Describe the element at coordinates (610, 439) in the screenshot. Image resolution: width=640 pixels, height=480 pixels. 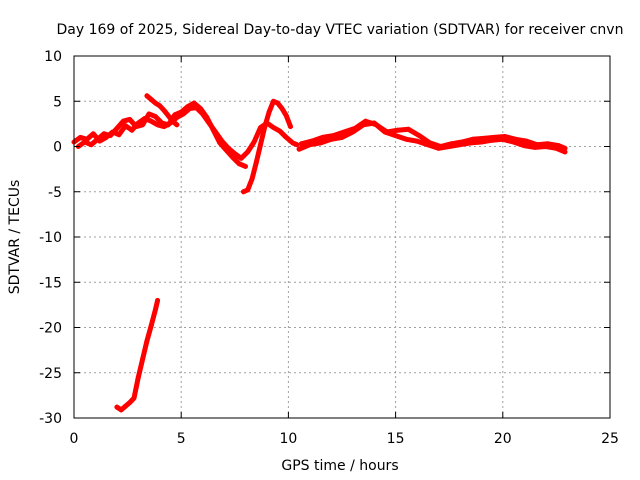
I see `x-tick-label: 25` at that location.